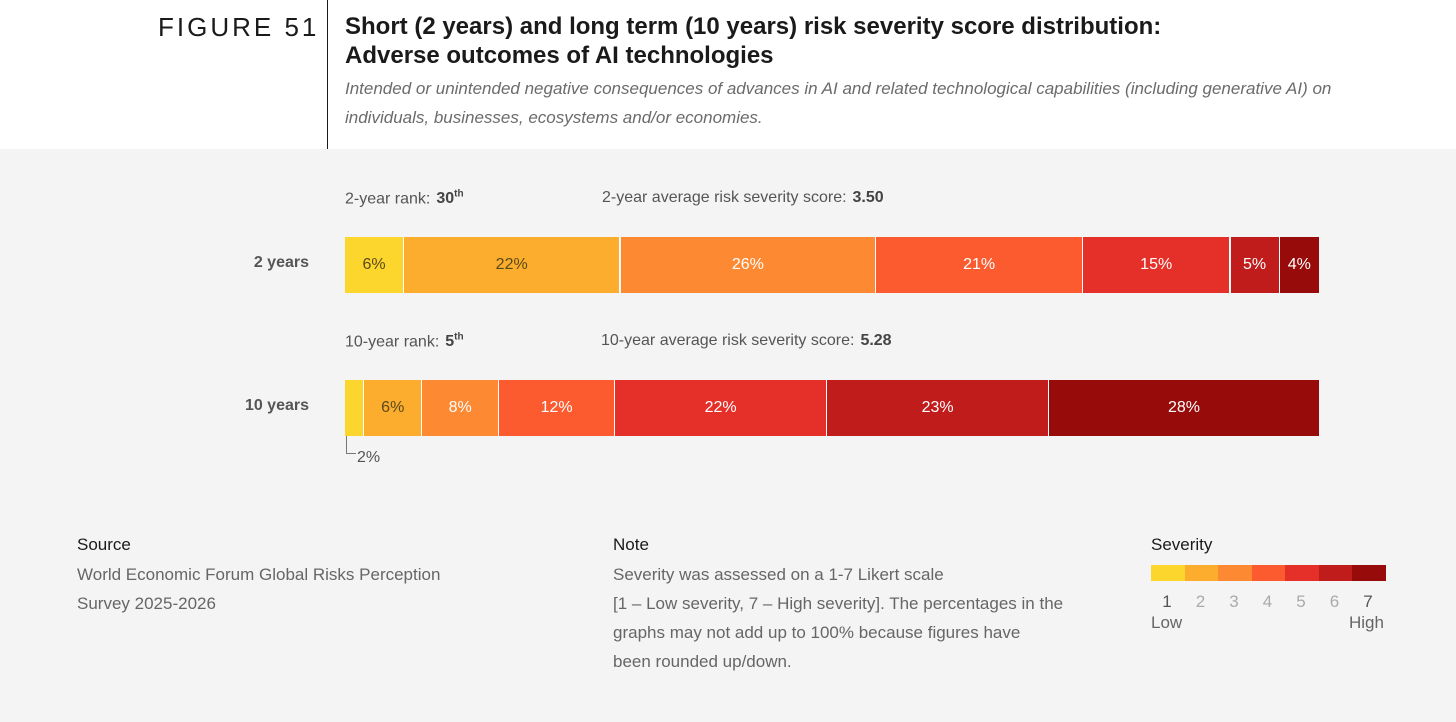 This screenshot has height=722, width=1456. I want to click on segment-value-label: 12%, so click(556, 407).